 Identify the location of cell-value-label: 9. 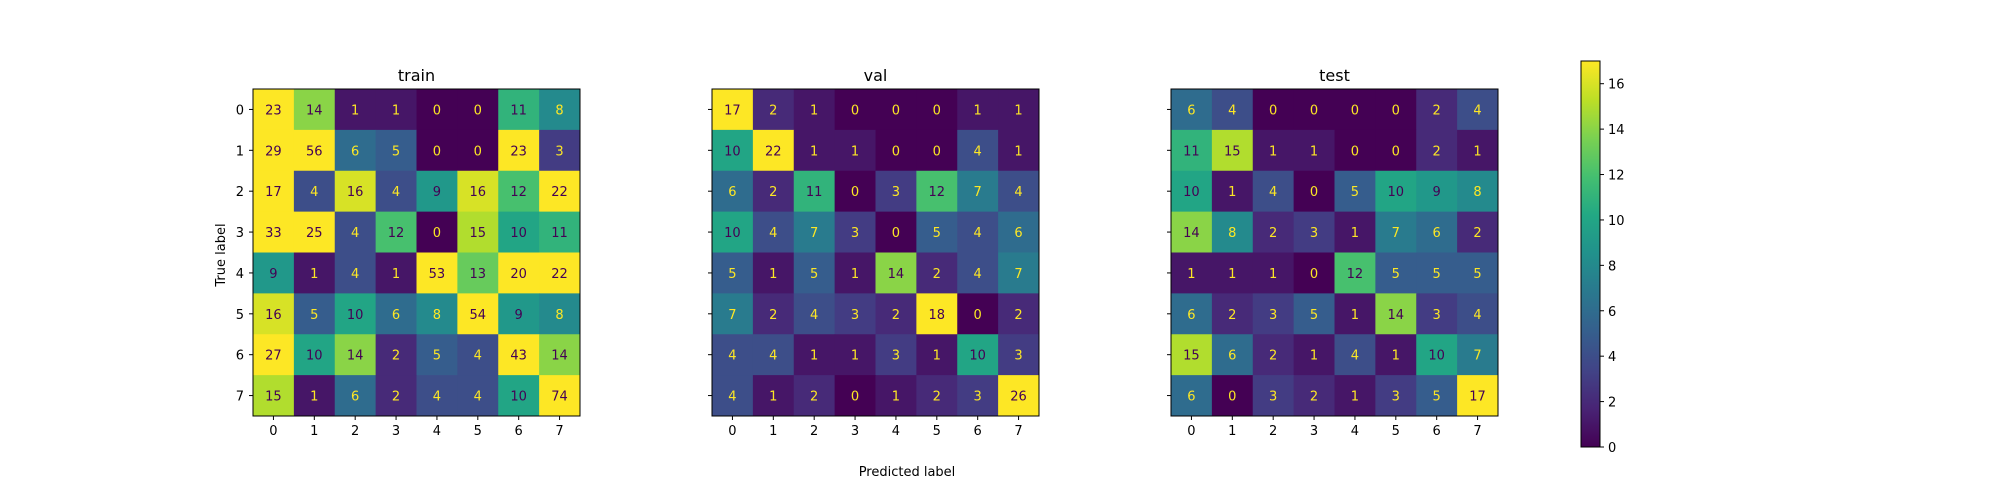
(519, 315).